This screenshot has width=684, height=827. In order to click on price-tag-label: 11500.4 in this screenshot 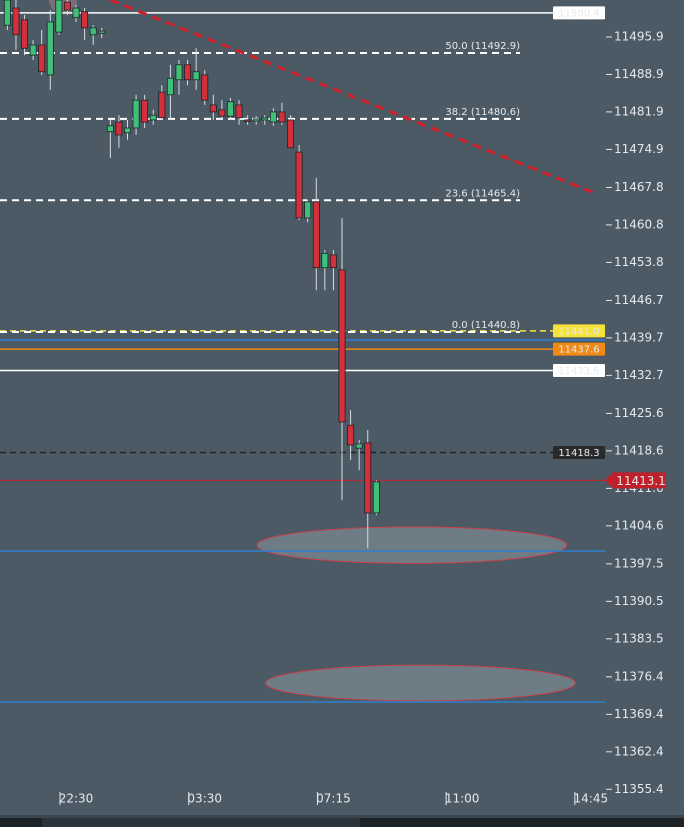, I will do `click(578, 13)`.